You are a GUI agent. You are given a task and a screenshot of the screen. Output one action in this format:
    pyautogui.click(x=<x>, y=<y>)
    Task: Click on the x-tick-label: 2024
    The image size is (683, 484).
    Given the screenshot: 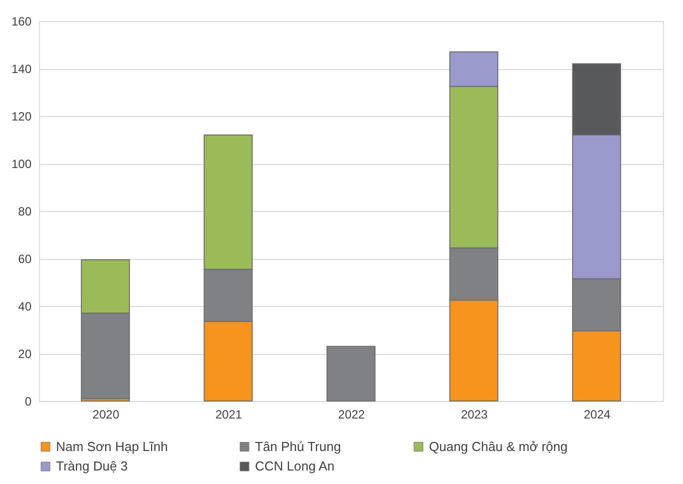 What is the action you would take?
    pyautogui.click(x=597, y=415)
    